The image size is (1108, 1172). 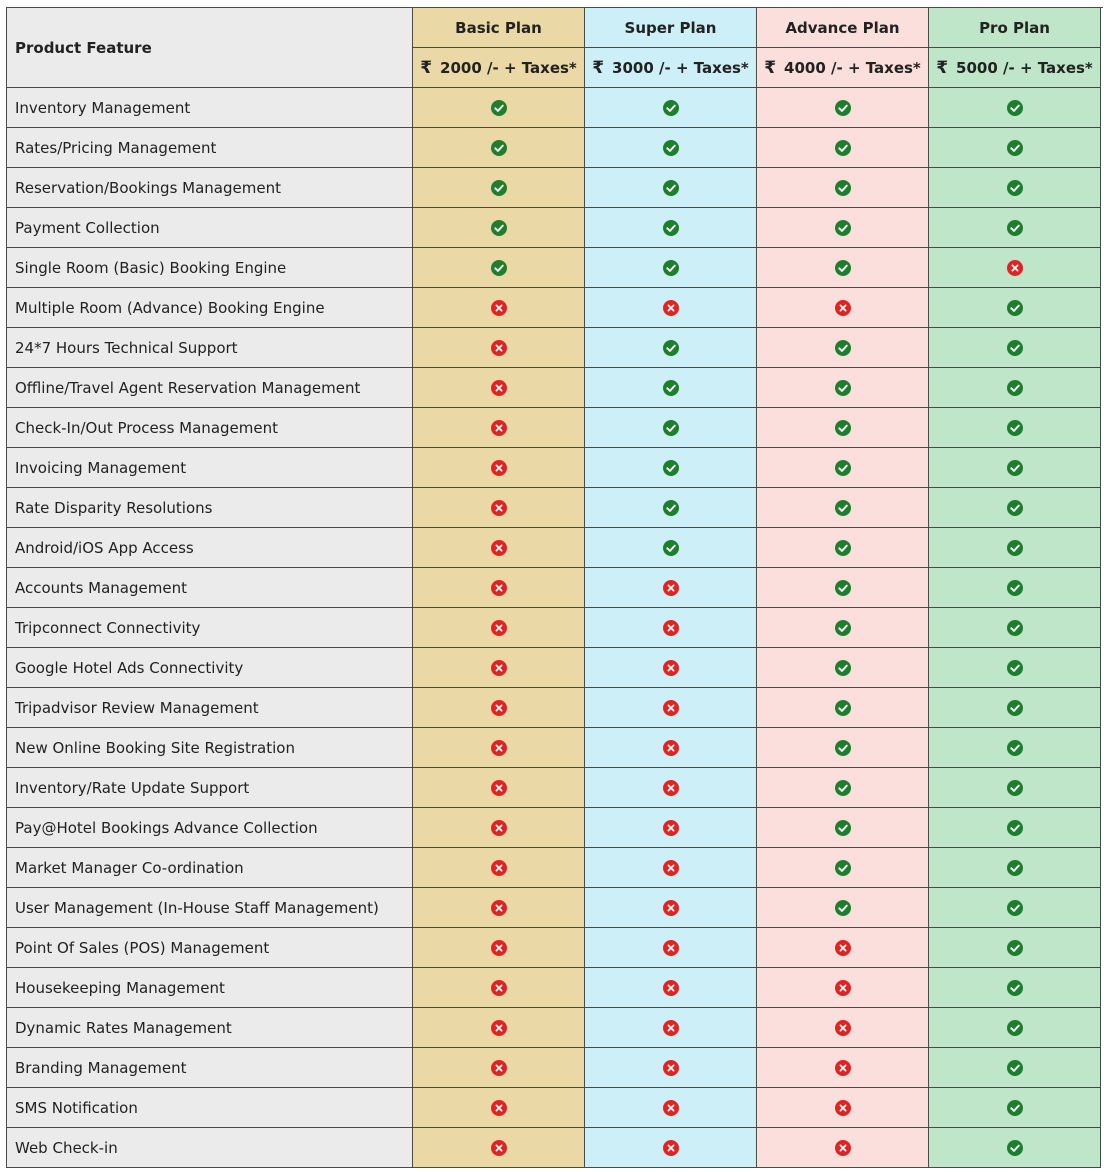 What do you see at coordinates (101, 467) in the screenshot?
I see `feature-label: Invoicing Management` at bounding box center [101, 467].